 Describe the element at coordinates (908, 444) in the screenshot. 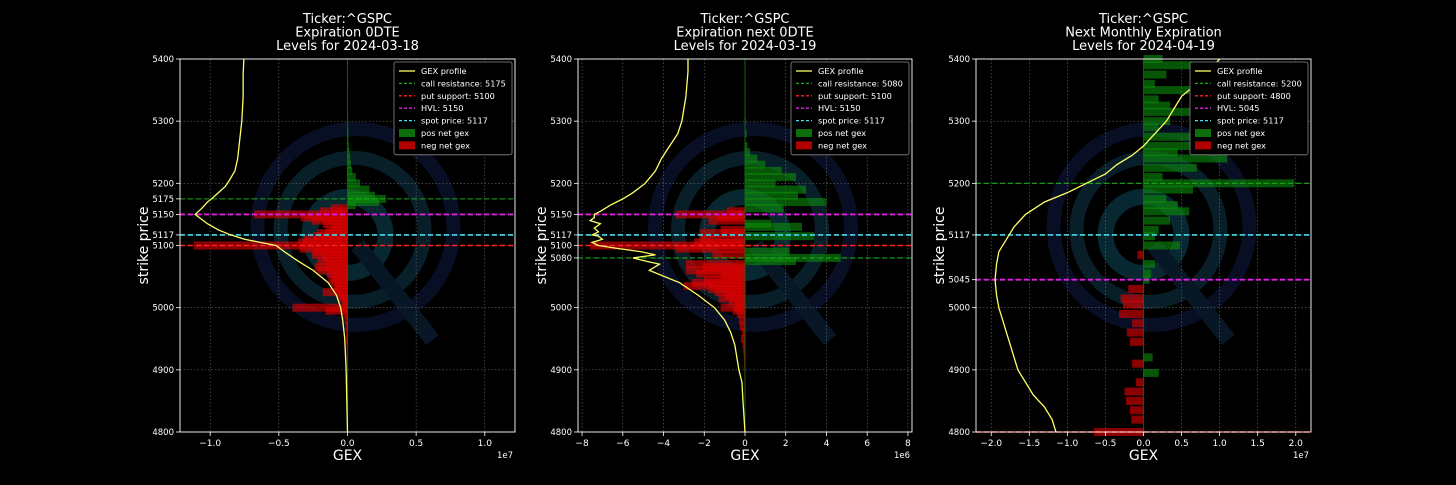

I see `x-tick-label: 8` at that location.